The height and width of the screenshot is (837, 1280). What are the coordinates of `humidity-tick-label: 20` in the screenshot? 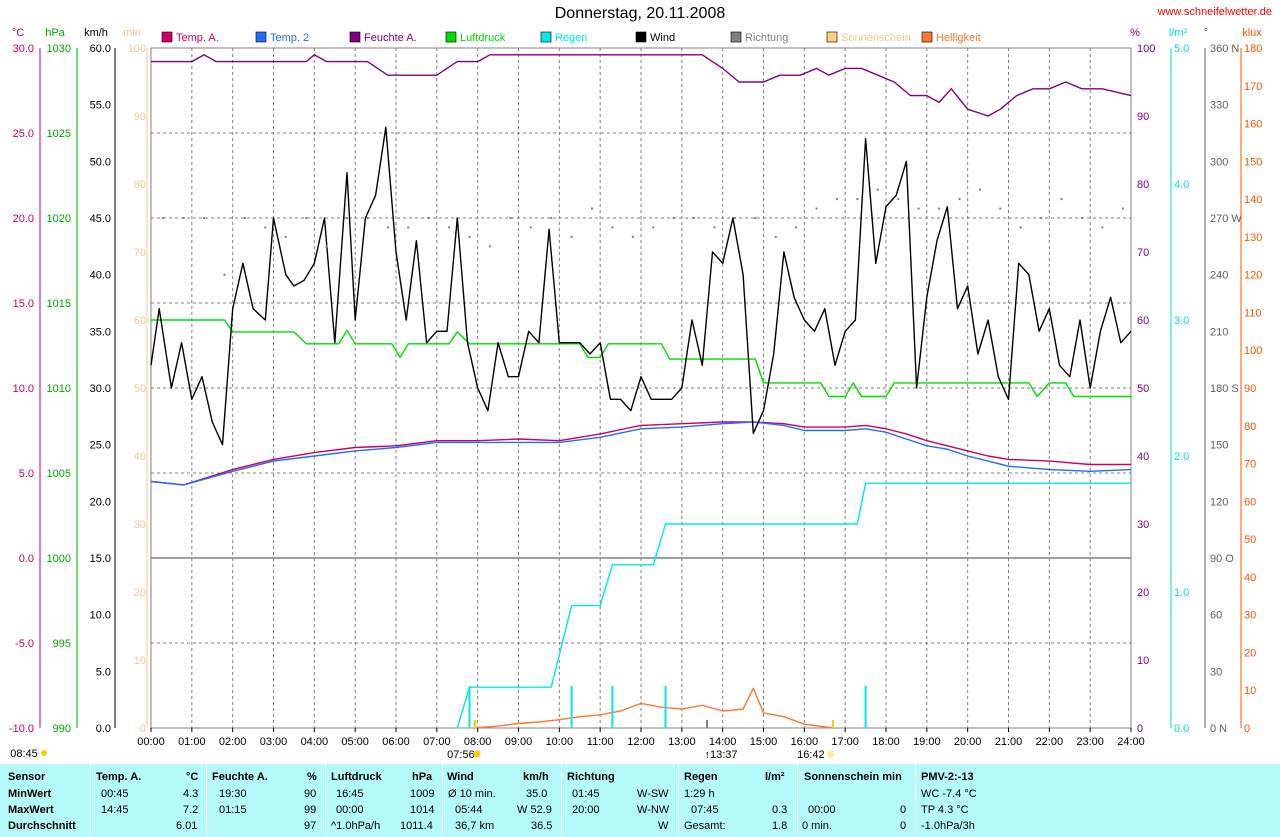 It's located at (1143, 593).